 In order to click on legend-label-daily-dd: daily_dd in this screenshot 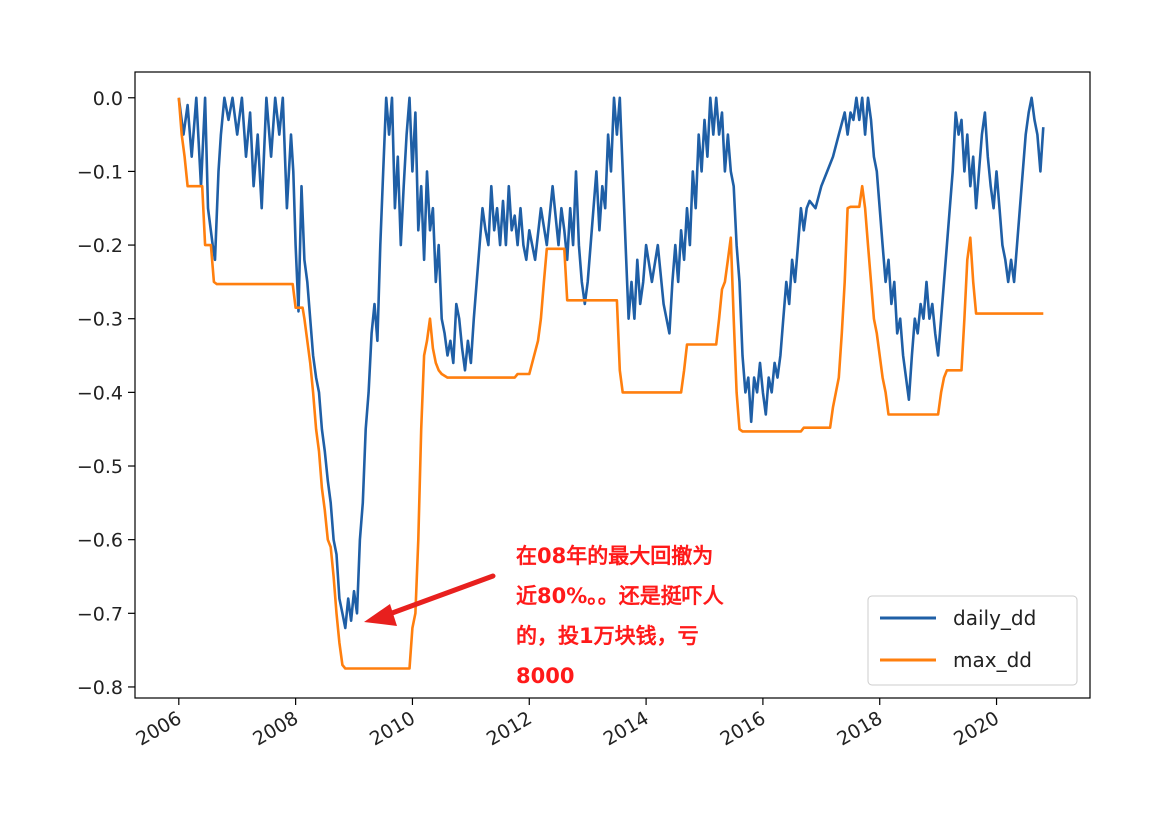, I will do `click(994, 618)`.